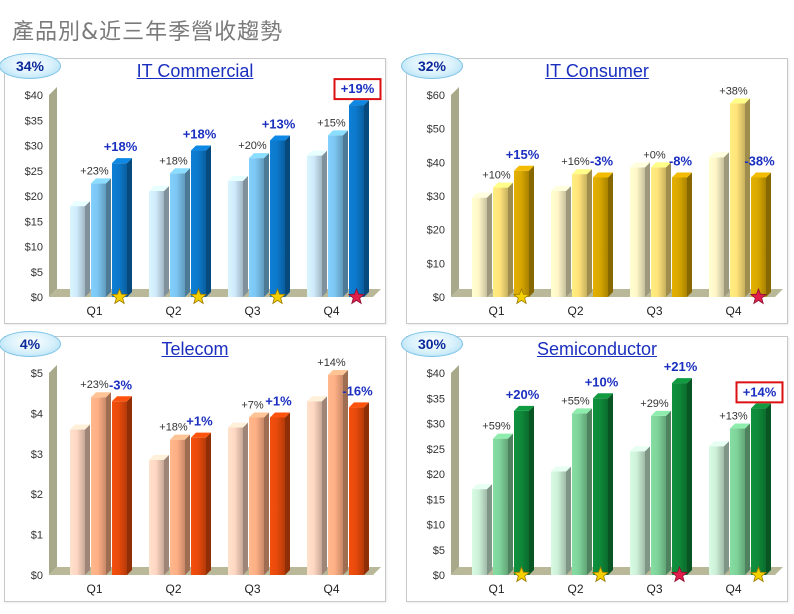  Describe the element at coordinates (37, 414) in the screenshot. I see `y-tick-label: $4` at that location.